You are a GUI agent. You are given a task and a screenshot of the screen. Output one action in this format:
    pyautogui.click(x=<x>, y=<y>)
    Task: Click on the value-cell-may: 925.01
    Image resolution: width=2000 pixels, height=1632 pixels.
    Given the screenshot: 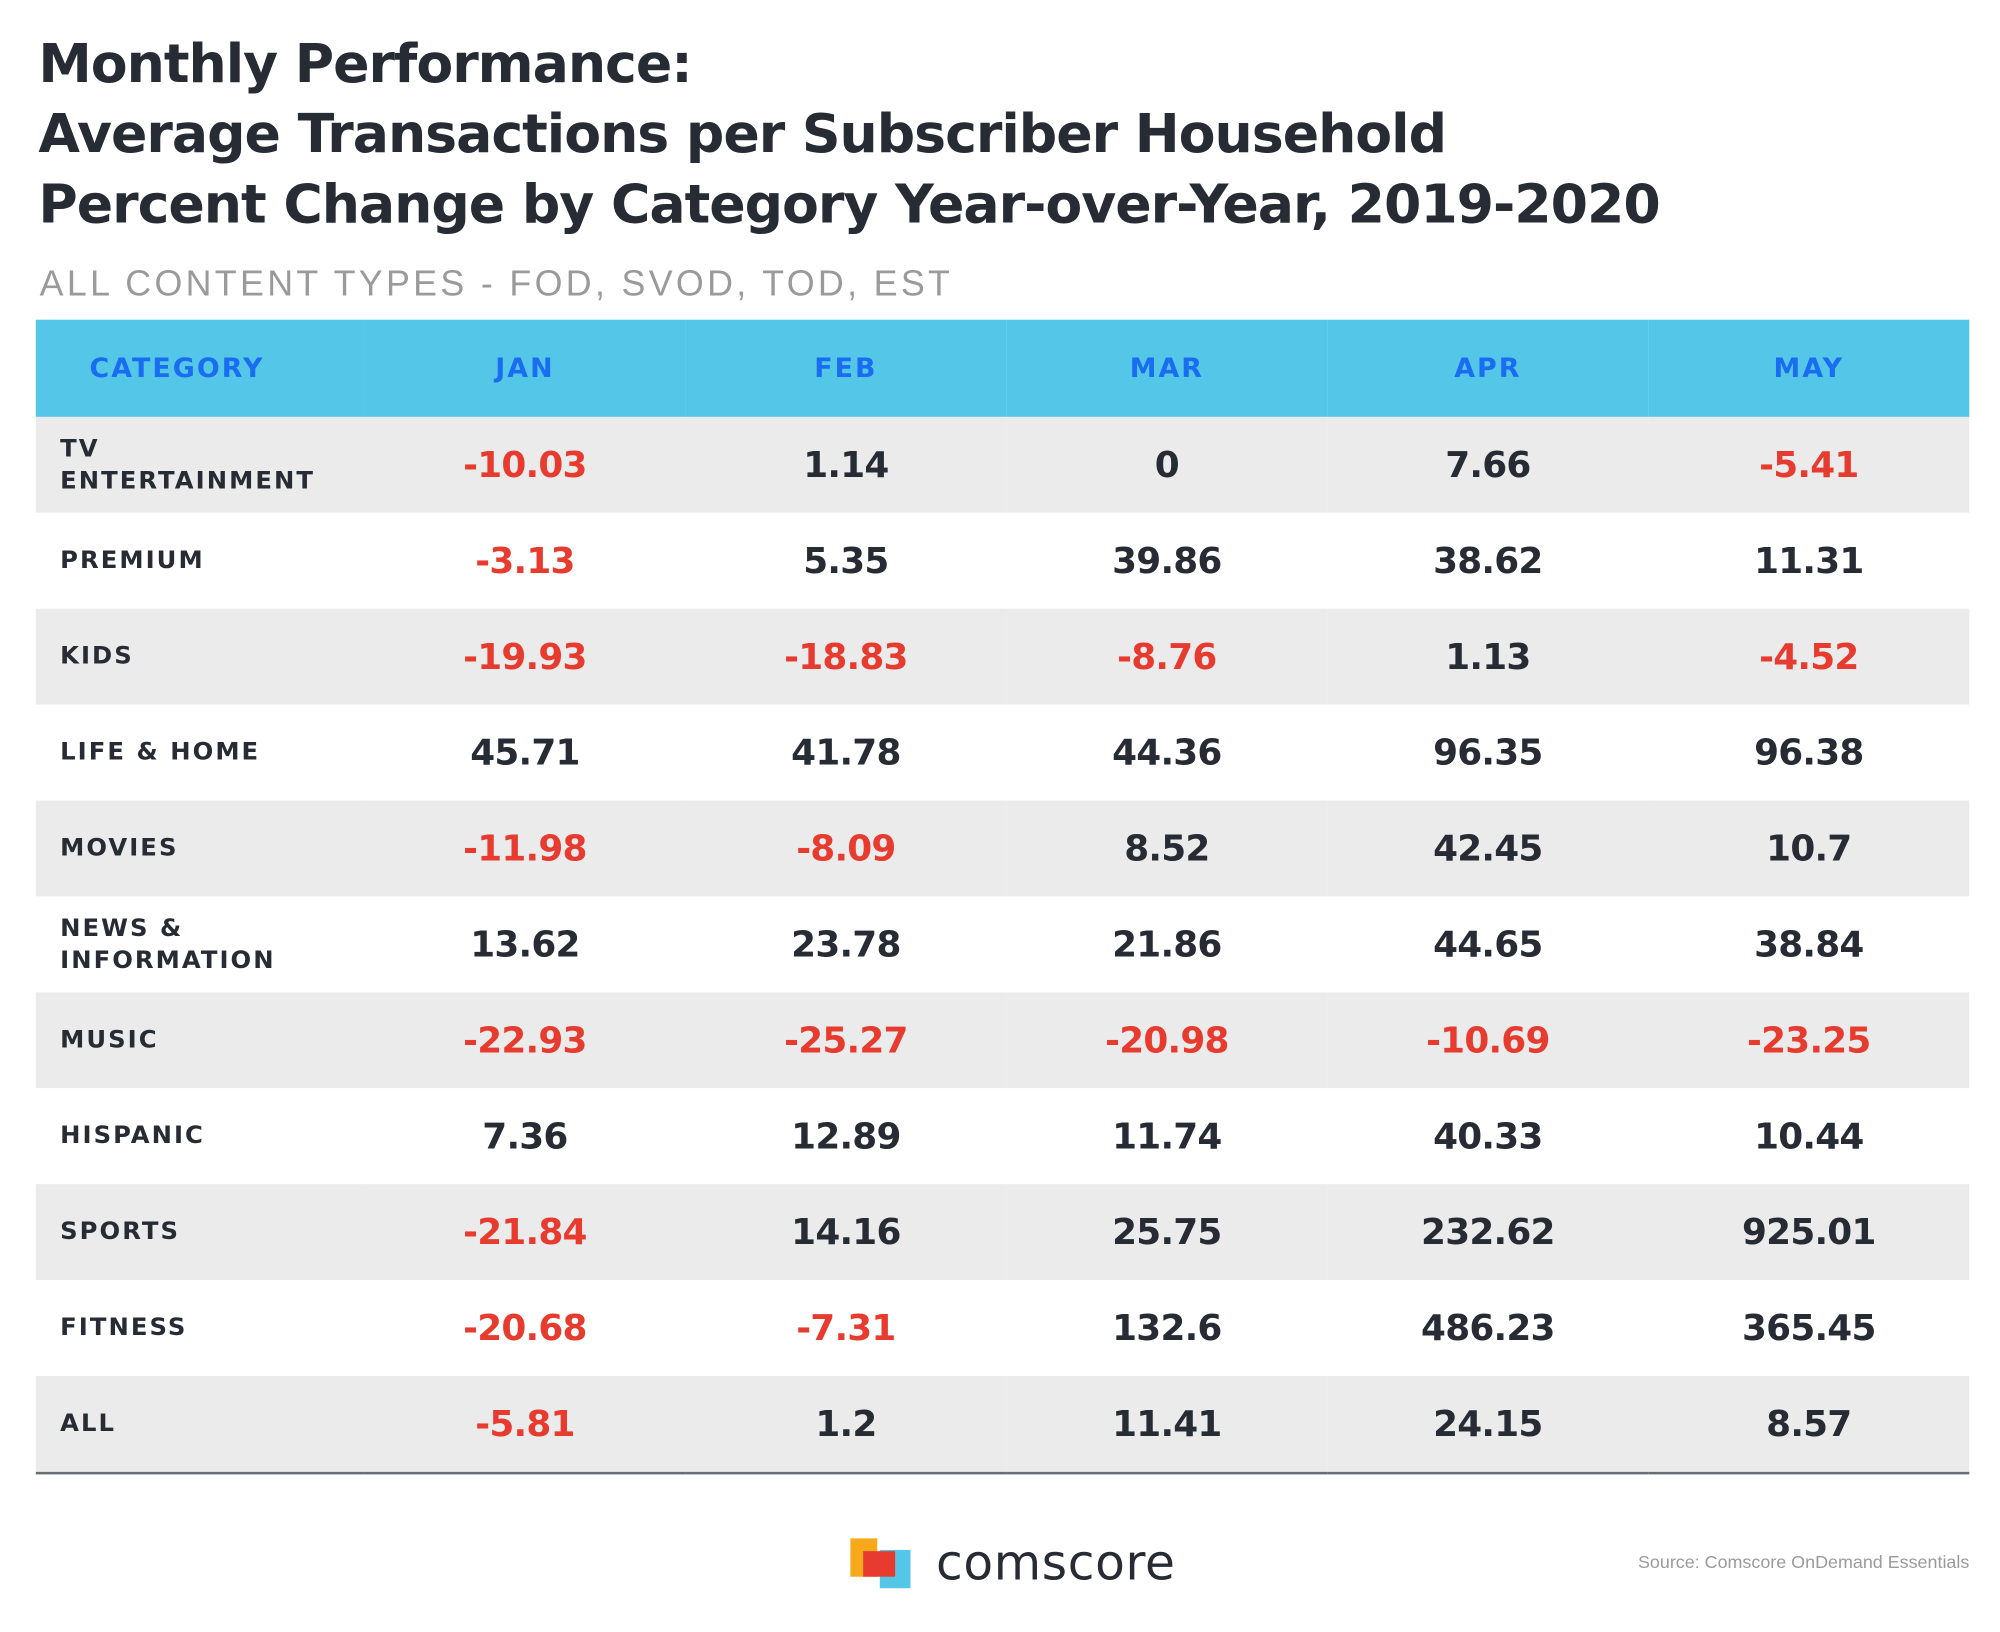 What is the action you would take?
    pyautogui.click(x=1809, y=1232)
    